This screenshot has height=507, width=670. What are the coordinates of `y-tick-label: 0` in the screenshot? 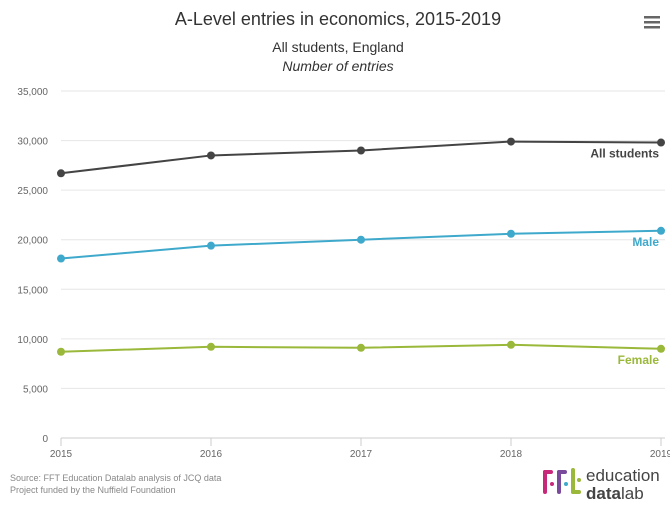 It's located at (45, 439).